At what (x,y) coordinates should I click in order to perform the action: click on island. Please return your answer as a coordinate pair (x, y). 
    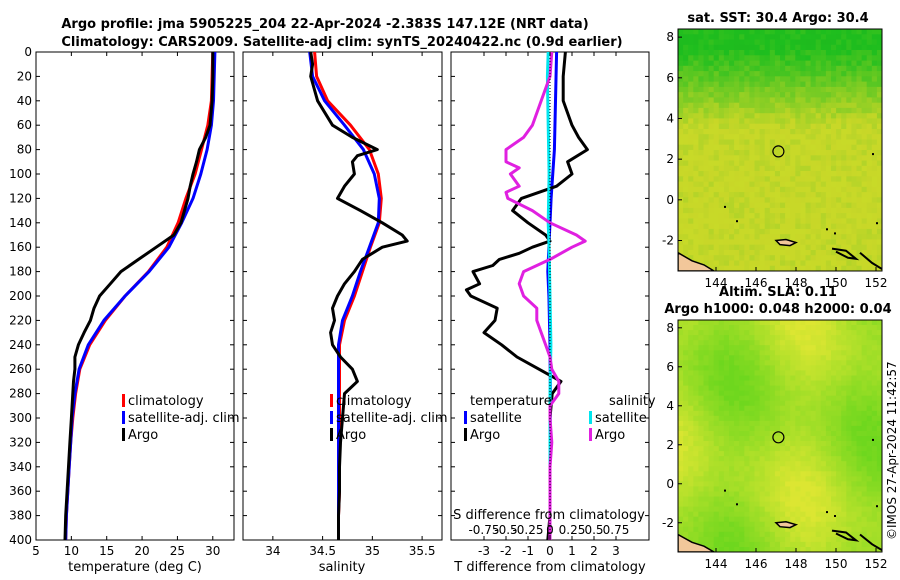
    Looking at the image, I should click on (845, 254).